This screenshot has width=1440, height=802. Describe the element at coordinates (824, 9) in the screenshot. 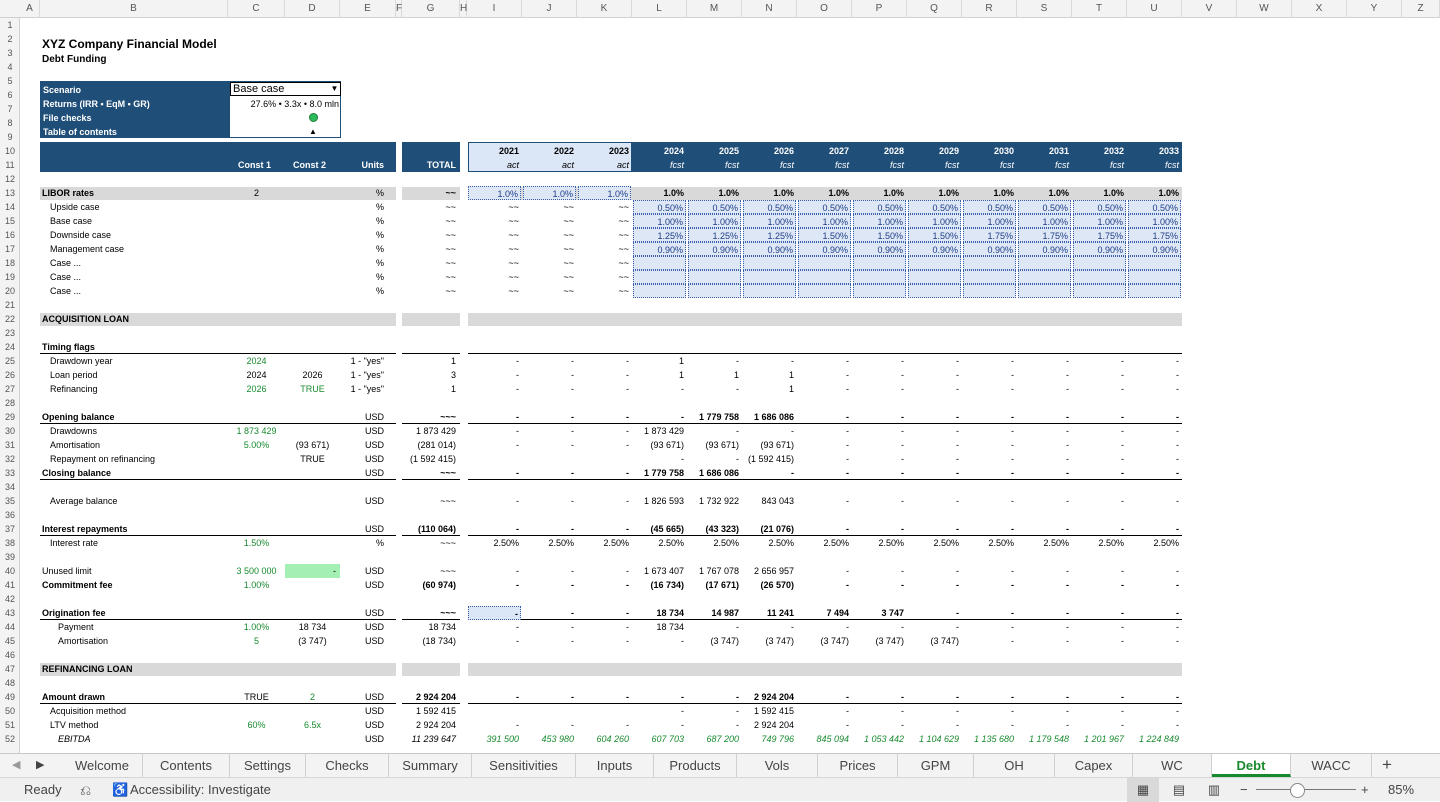

I see `column-header-o: O` at that location.